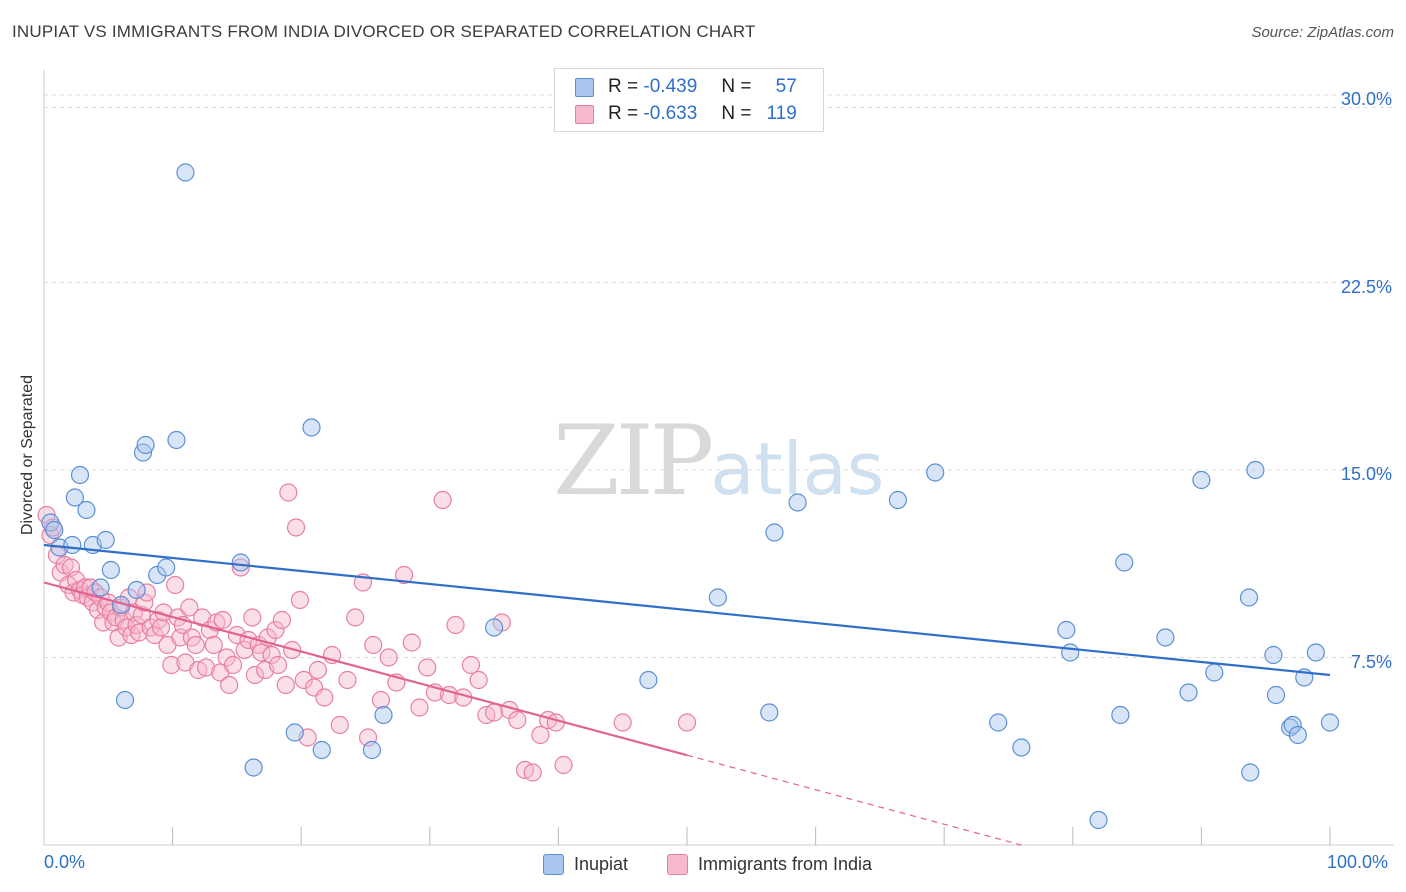  I want to click on inupiat-trend-line, so click(687, 610).